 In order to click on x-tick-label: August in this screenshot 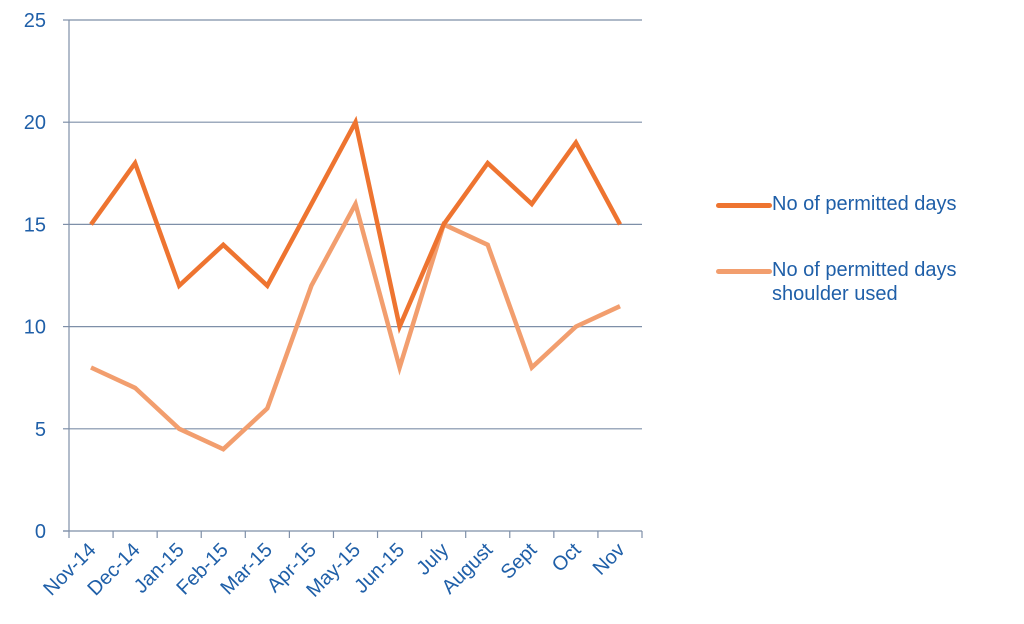, I will do `click(468, 569)`.